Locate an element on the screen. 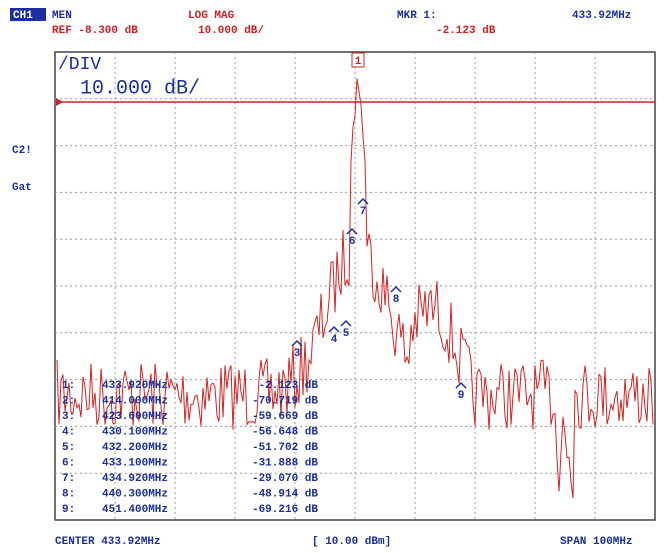  flag-number: 3 is located at coordinates (297, 354).